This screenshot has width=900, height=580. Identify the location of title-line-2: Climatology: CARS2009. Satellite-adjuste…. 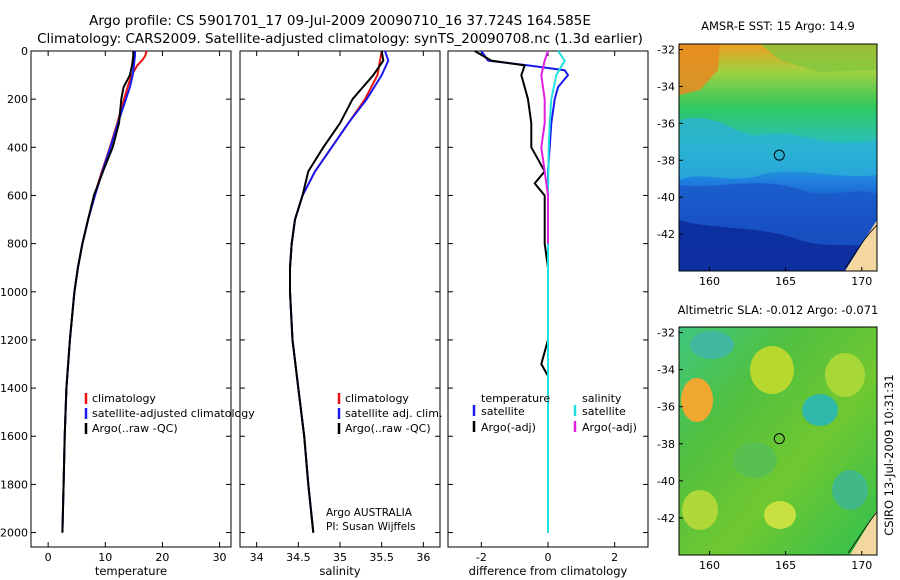
(340, 39).